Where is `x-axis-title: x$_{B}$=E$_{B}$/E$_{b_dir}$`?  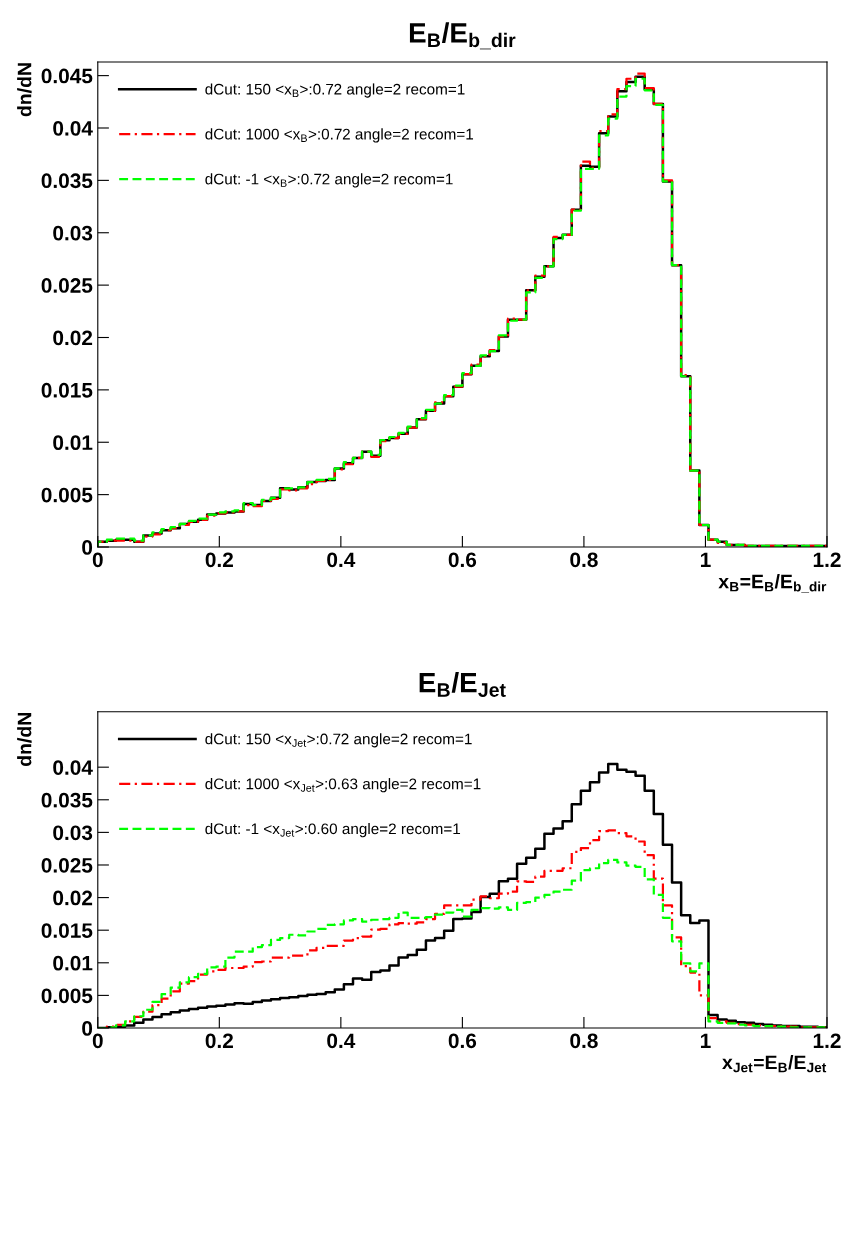 x-axis-title: x$_{B}$=E$_{B}$/E$_{b_dir}$ is located at coordinates (772, 583).